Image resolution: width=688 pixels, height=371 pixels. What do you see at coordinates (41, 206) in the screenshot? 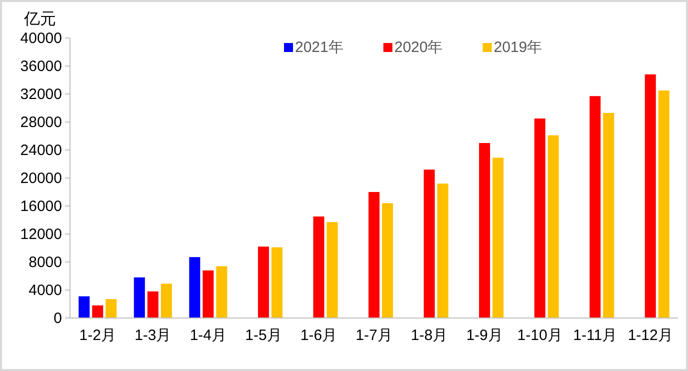
I see `y-tick-label: 16000` at bounding box center [41, 206].